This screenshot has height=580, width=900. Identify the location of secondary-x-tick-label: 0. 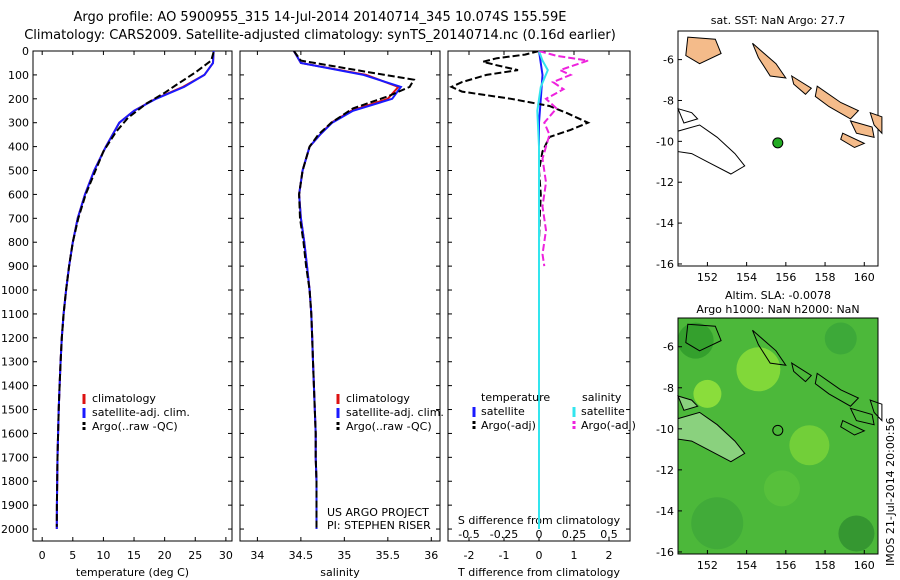
(539, 534).